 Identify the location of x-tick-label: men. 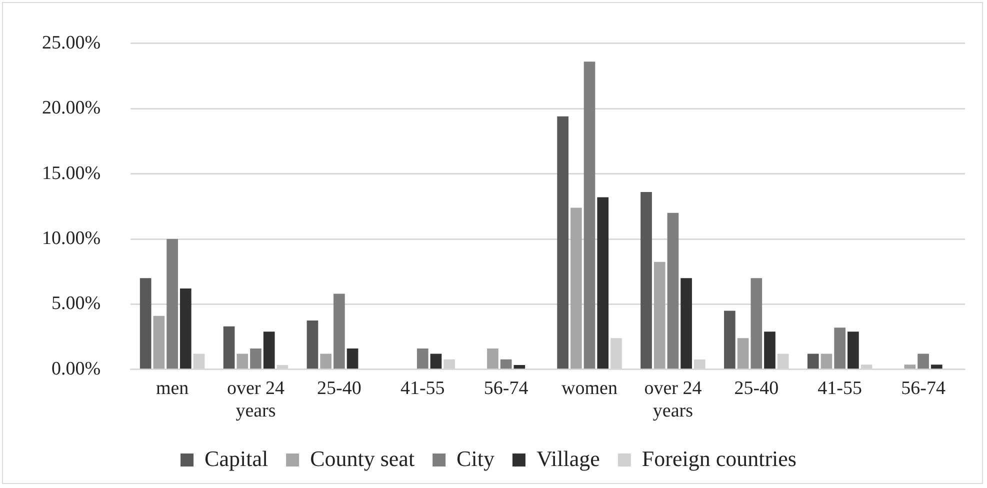
(173, 388).